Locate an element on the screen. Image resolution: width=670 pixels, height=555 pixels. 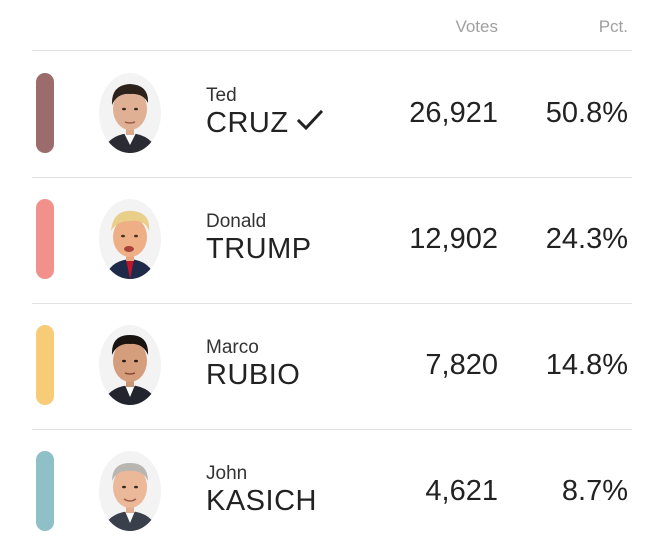
candidate-last-name-wrap: CRUZ is located at coordinates (264, 123).